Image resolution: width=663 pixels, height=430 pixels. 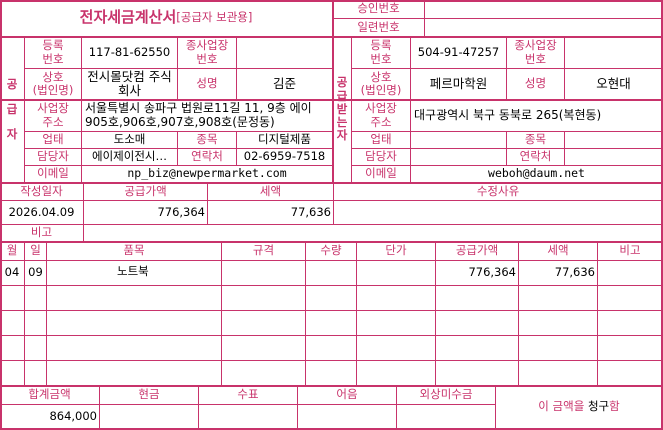 I want to click on item-header-month: 월, so click(x=12, y=251).